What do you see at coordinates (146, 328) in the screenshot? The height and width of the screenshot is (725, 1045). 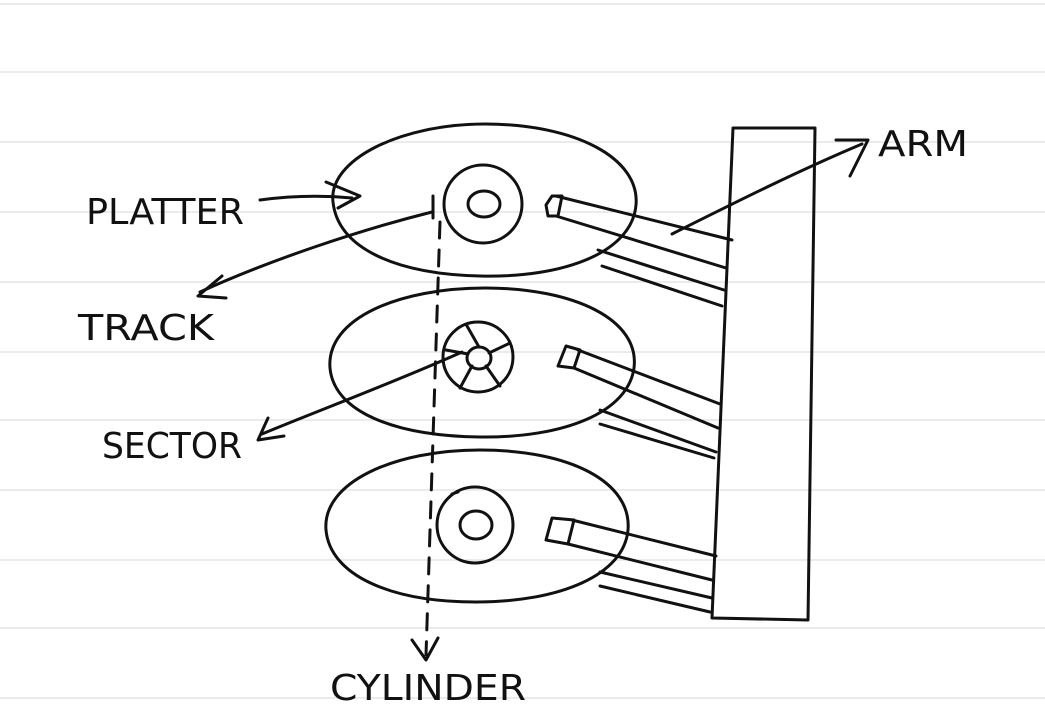 I see `track-label: TRACK` at bounding box center [146, 328].